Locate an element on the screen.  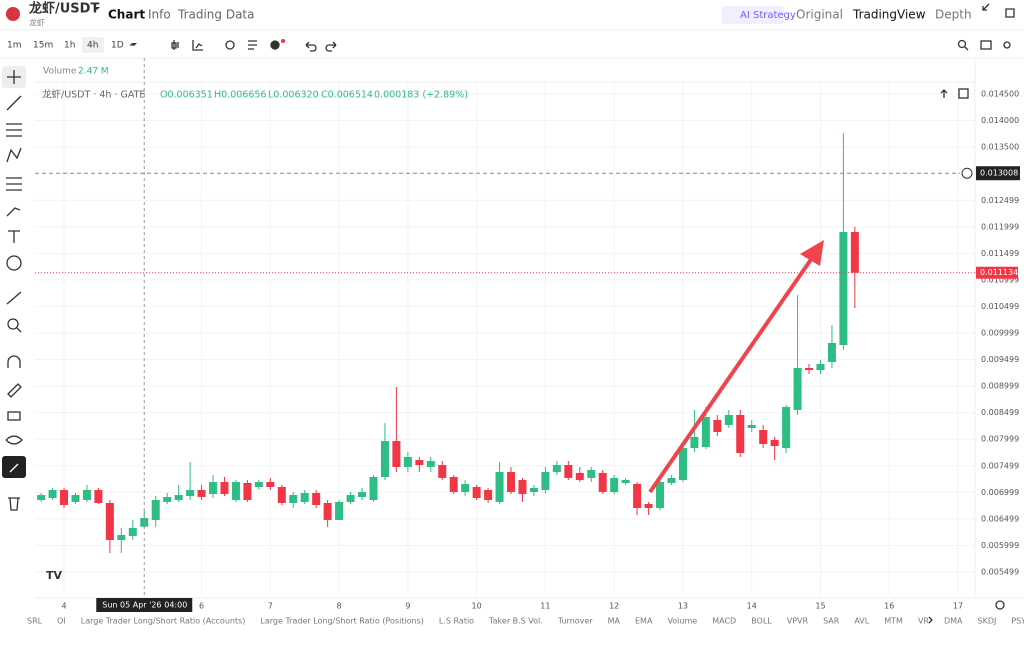
x-tick-label: 13 is located at coordinates (683, 606).